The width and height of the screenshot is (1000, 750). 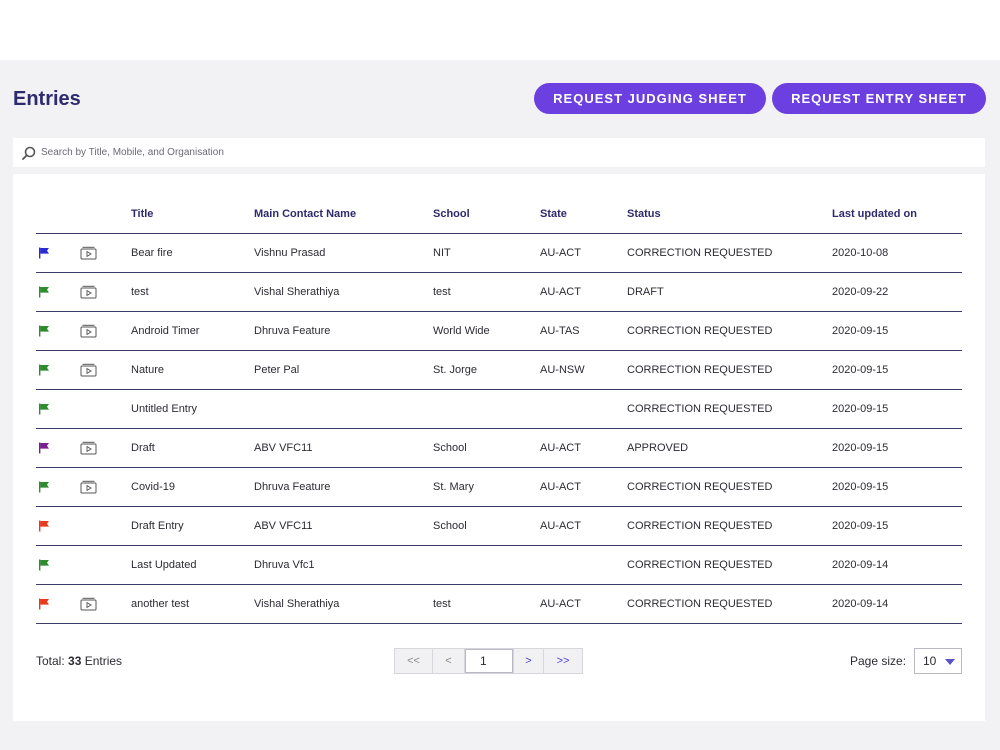 I want to click on entry-title: Nature, so click(x=192, y=370).